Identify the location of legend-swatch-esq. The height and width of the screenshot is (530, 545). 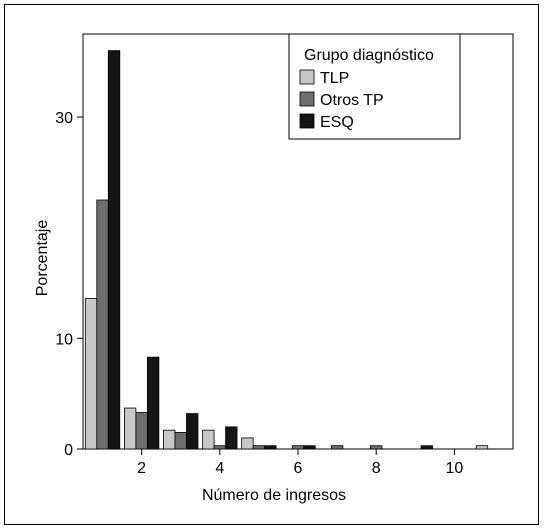
(307, 121).